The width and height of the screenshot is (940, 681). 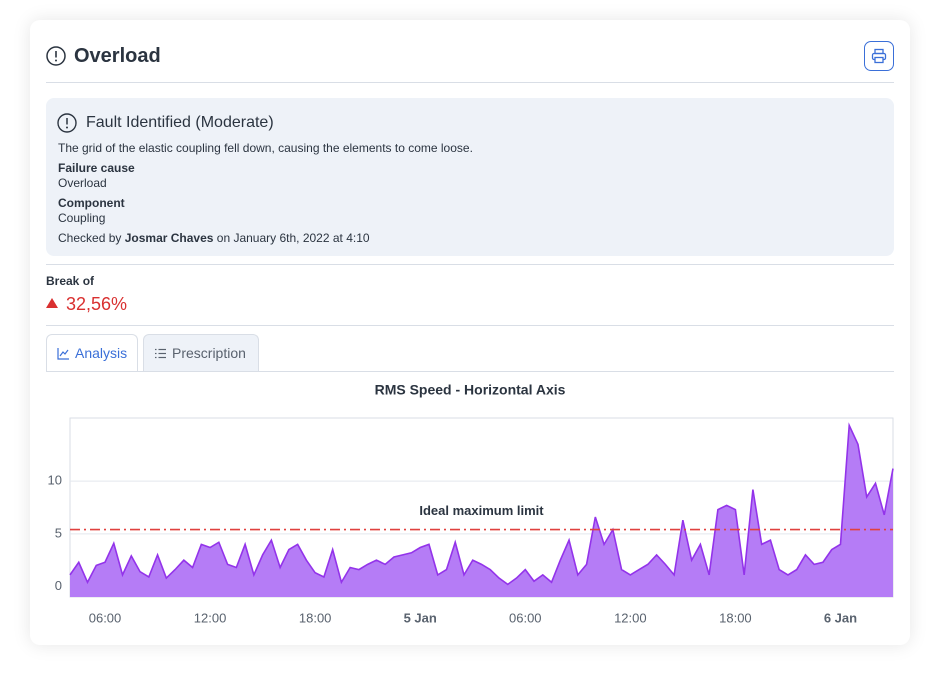 I want to click on checked-suffix: on January 6th, 2022 at 4:10, so click(x=293, y=238).